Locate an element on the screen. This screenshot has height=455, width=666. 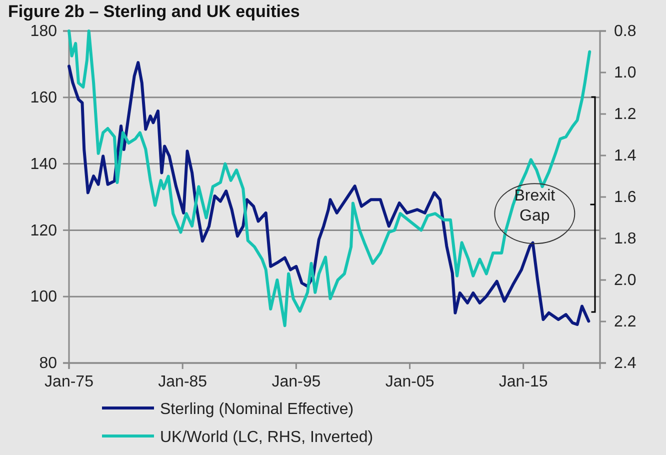
y2-tick-label: 2.4 is located at coordinates (625, 363).